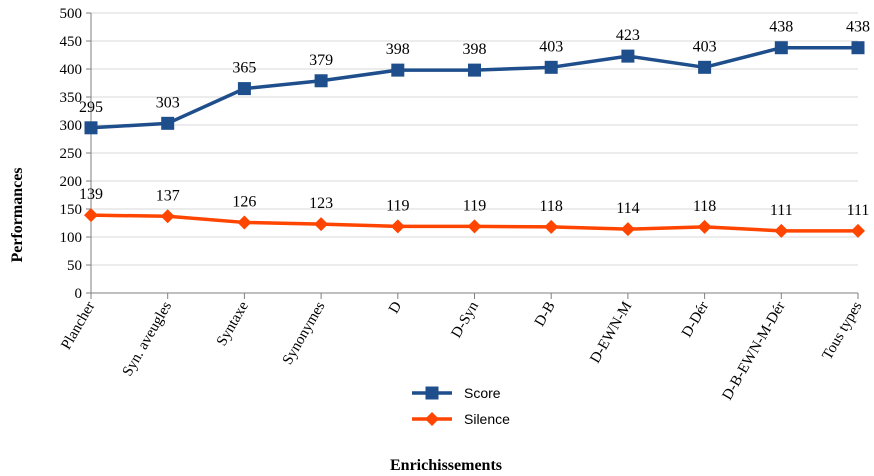 The width and height of the screenshot is (874, 476). I want to click on legend-label-score: Score, so click(482, 393).